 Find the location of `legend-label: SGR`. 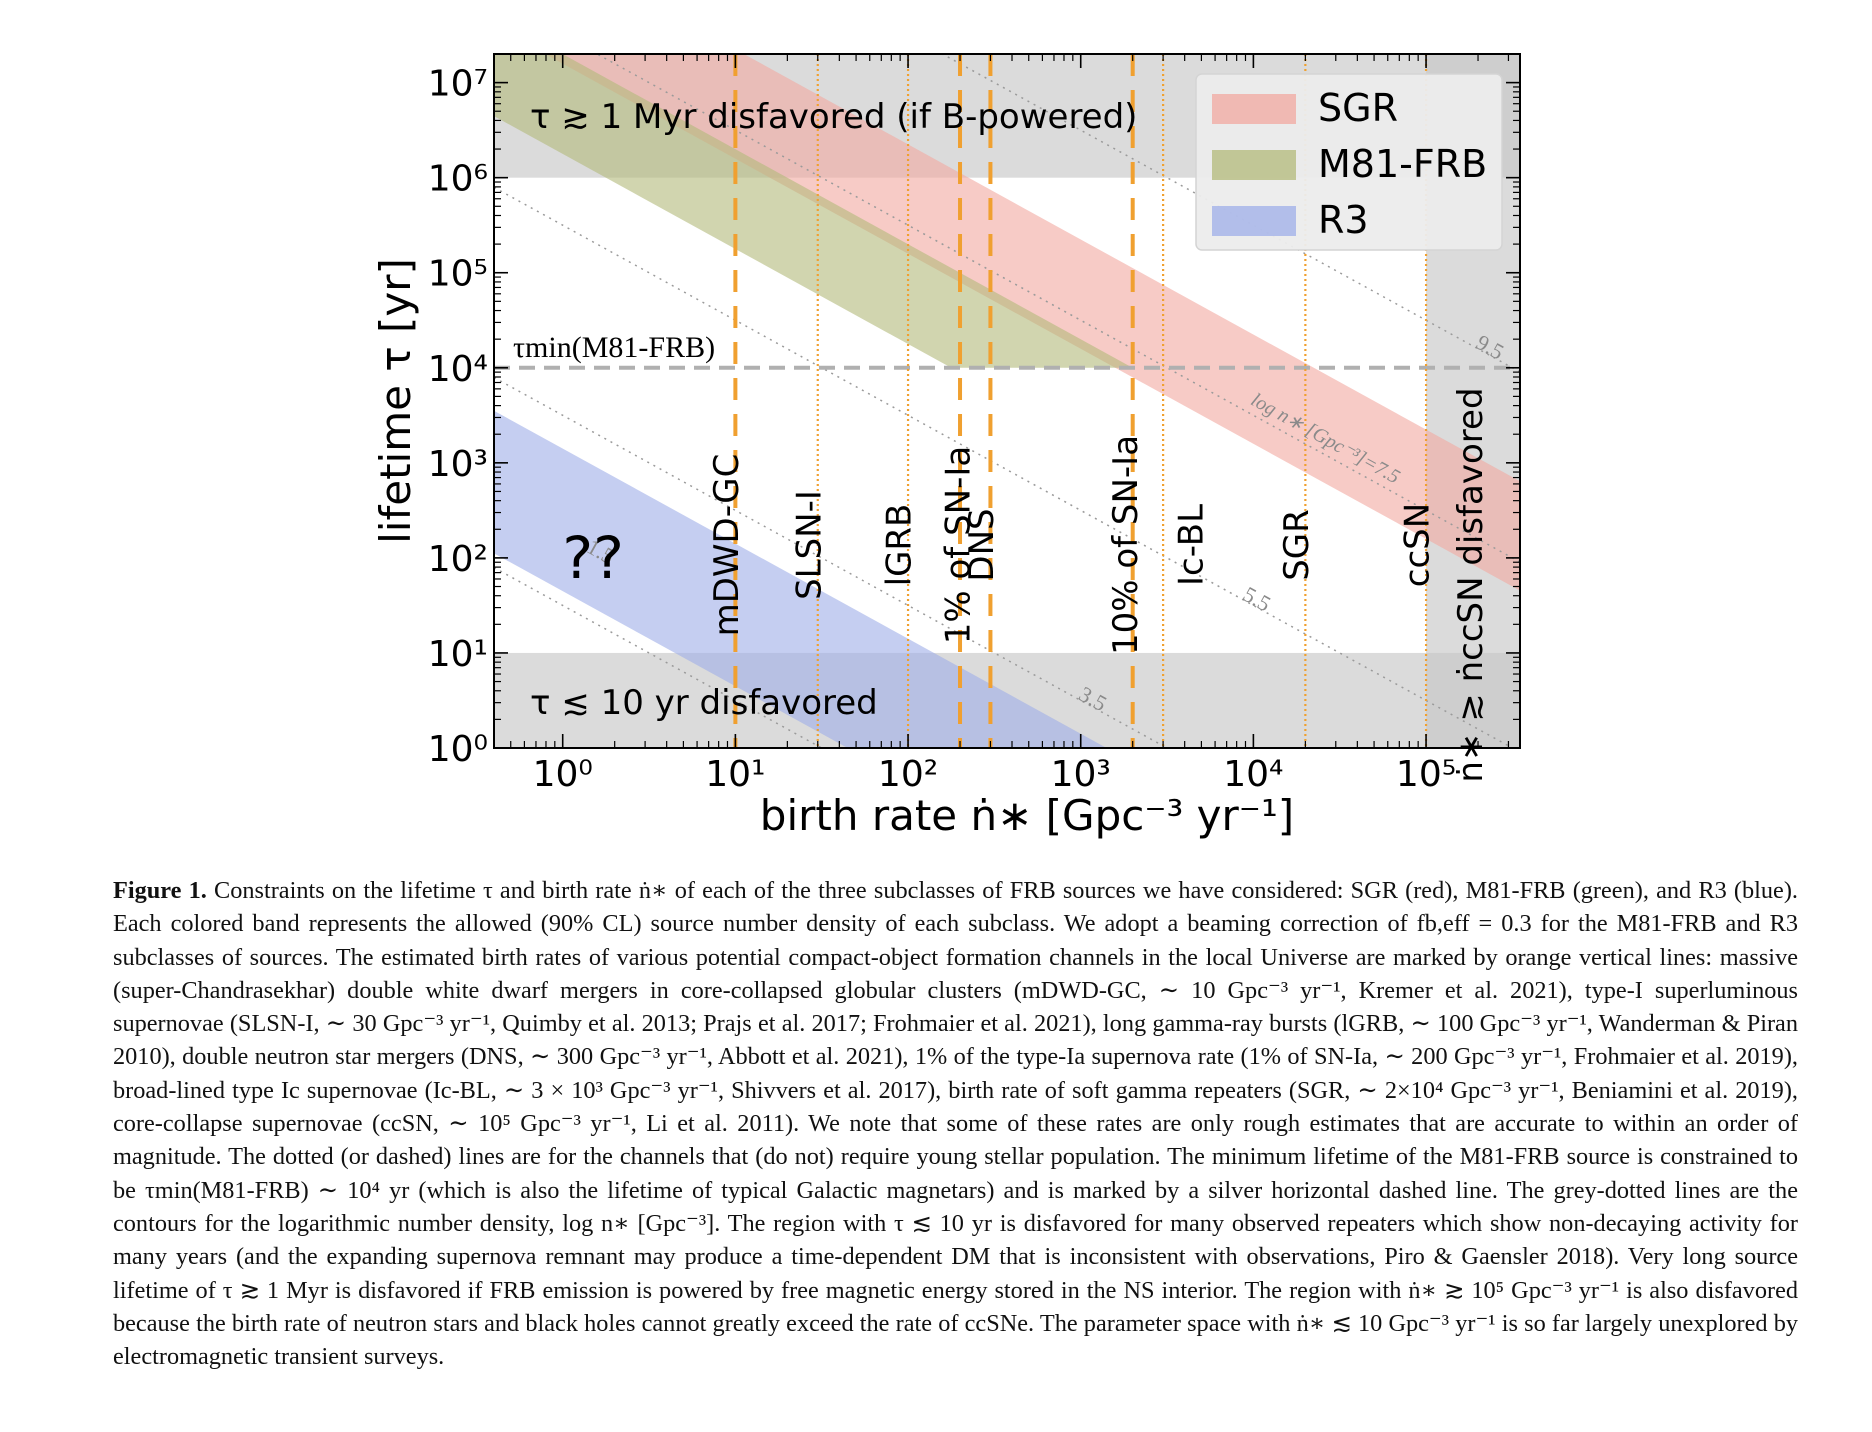

legend-label: SGR is located at coordinates (1358, 108).